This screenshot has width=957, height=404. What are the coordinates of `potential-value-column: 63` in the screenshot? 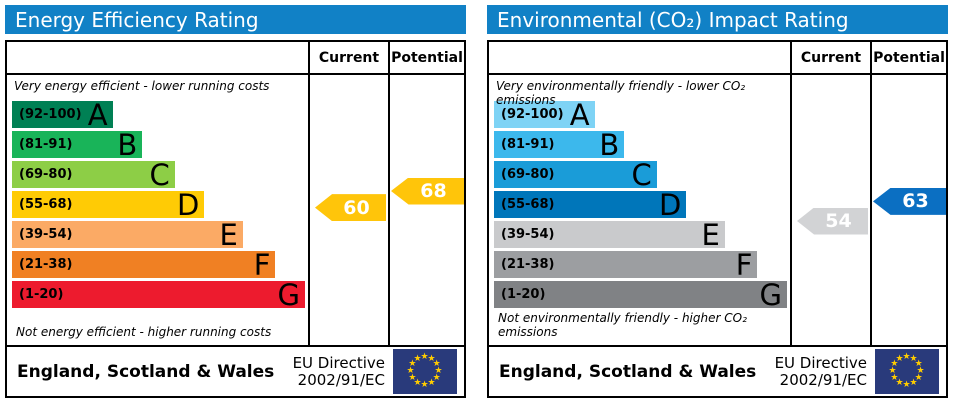 It's located at (908, 210).